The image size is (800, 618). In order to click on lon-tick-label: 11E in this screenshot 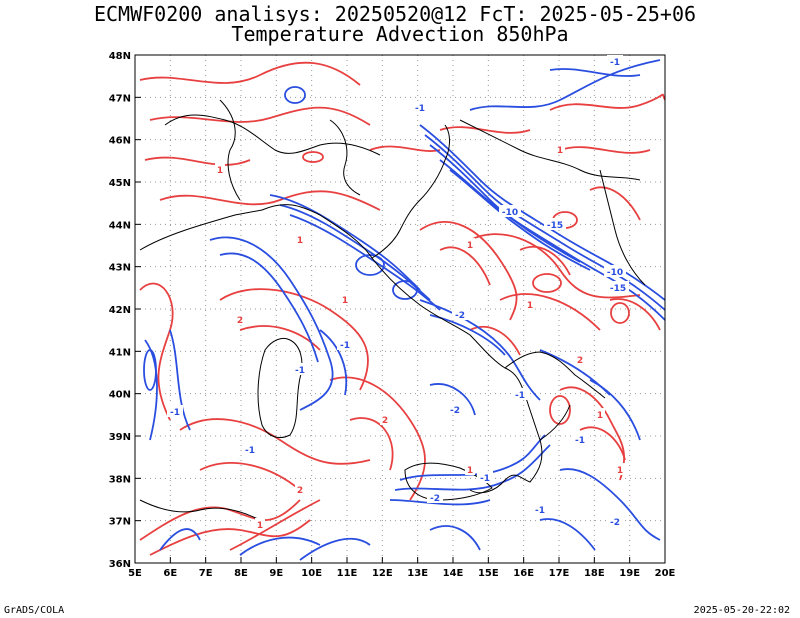, I will do `click(347, 573)`.